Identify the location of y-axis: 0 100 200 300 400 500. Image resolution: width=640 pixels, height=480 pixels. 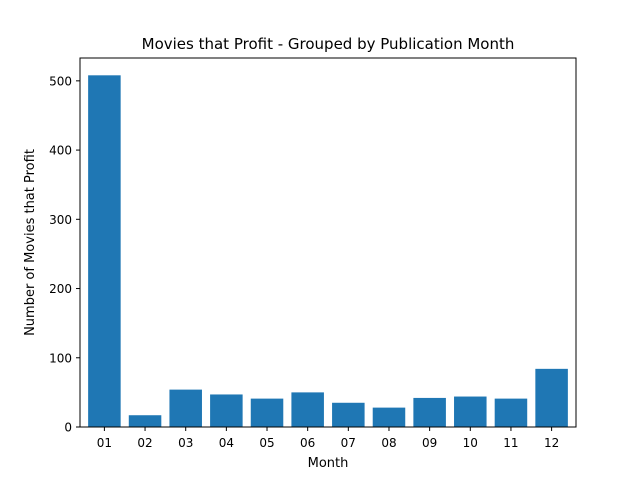
(64, 254).